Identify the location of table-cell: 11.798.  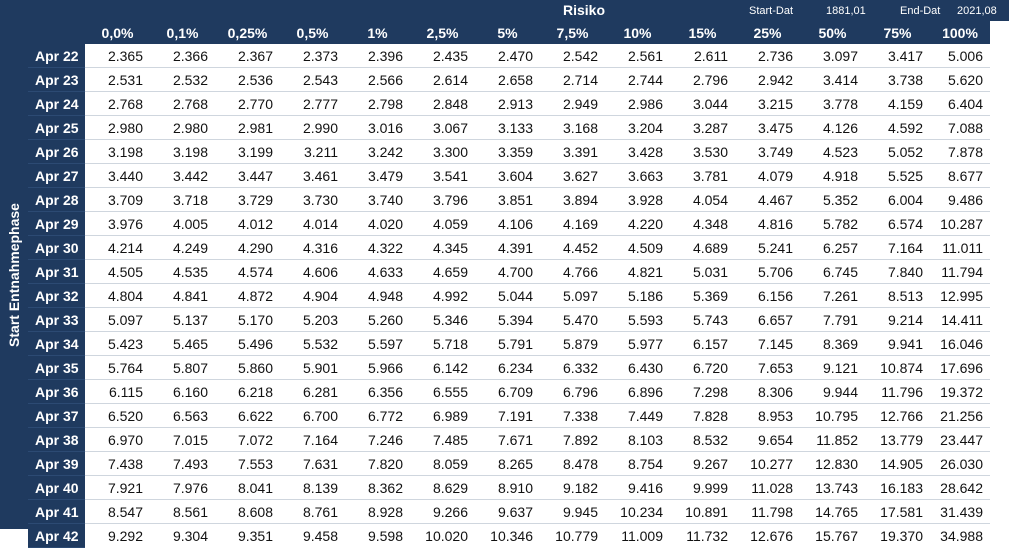
(767, 511).